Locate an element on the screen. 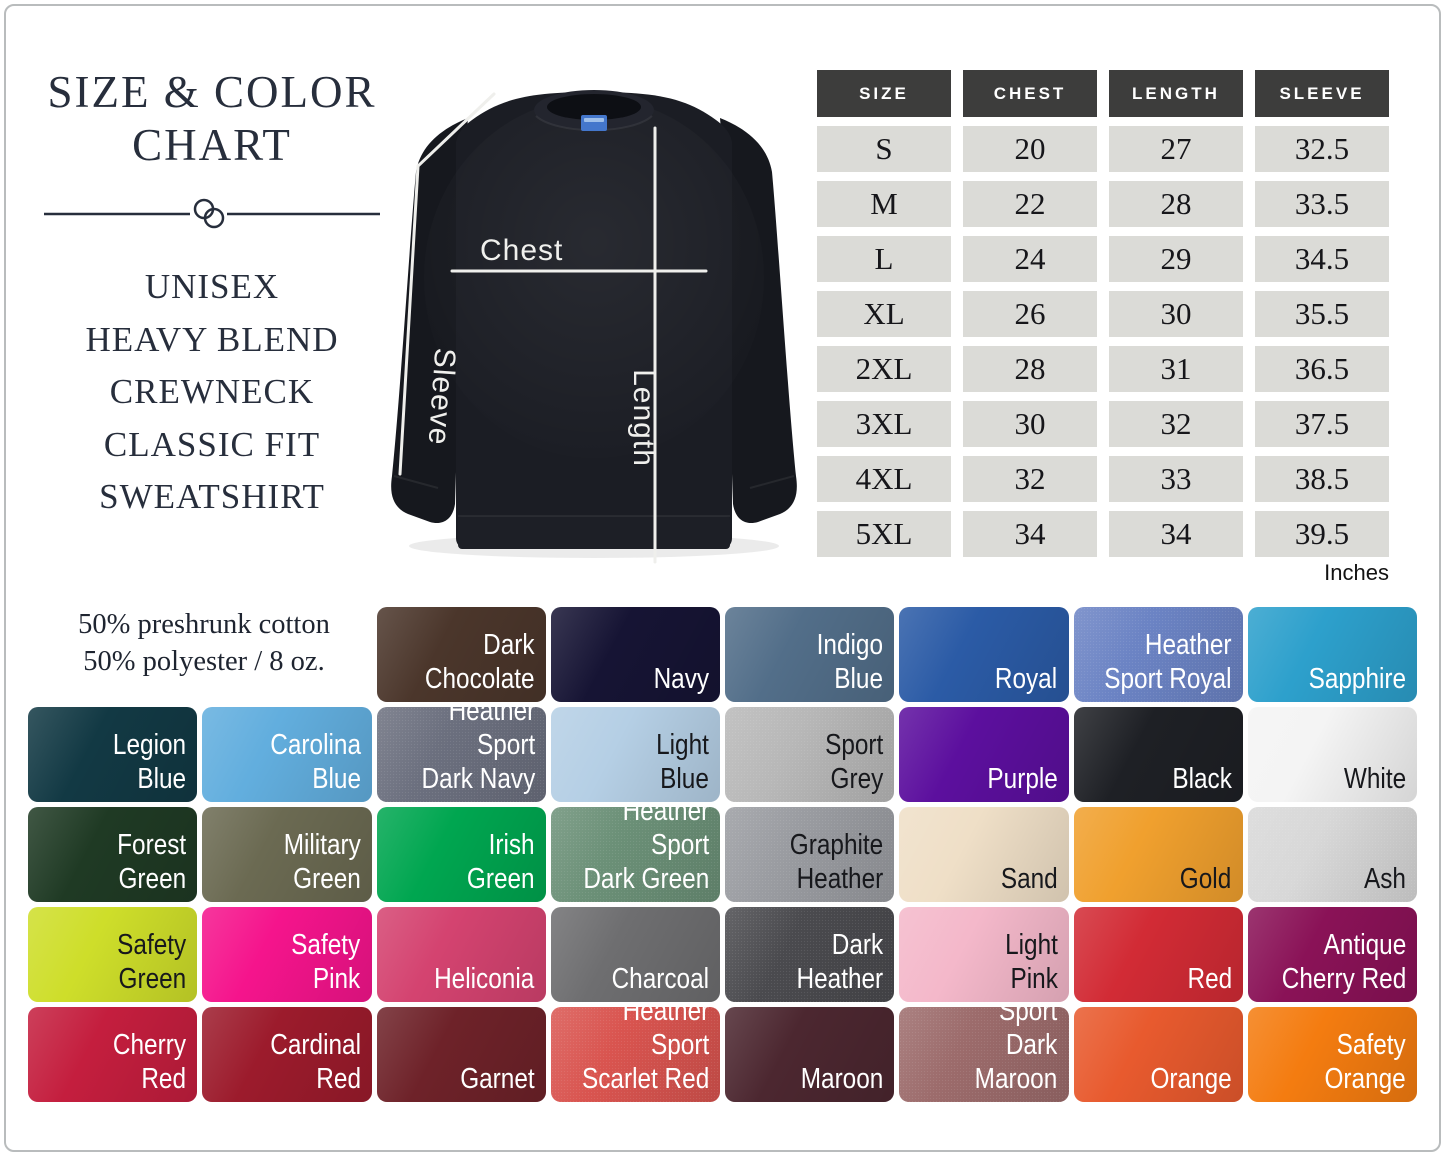 The height and width of the screenshot is (1156, 1445). color-swatch-indigo-blue: Indigo Blue is located at coordinates (810, 654).